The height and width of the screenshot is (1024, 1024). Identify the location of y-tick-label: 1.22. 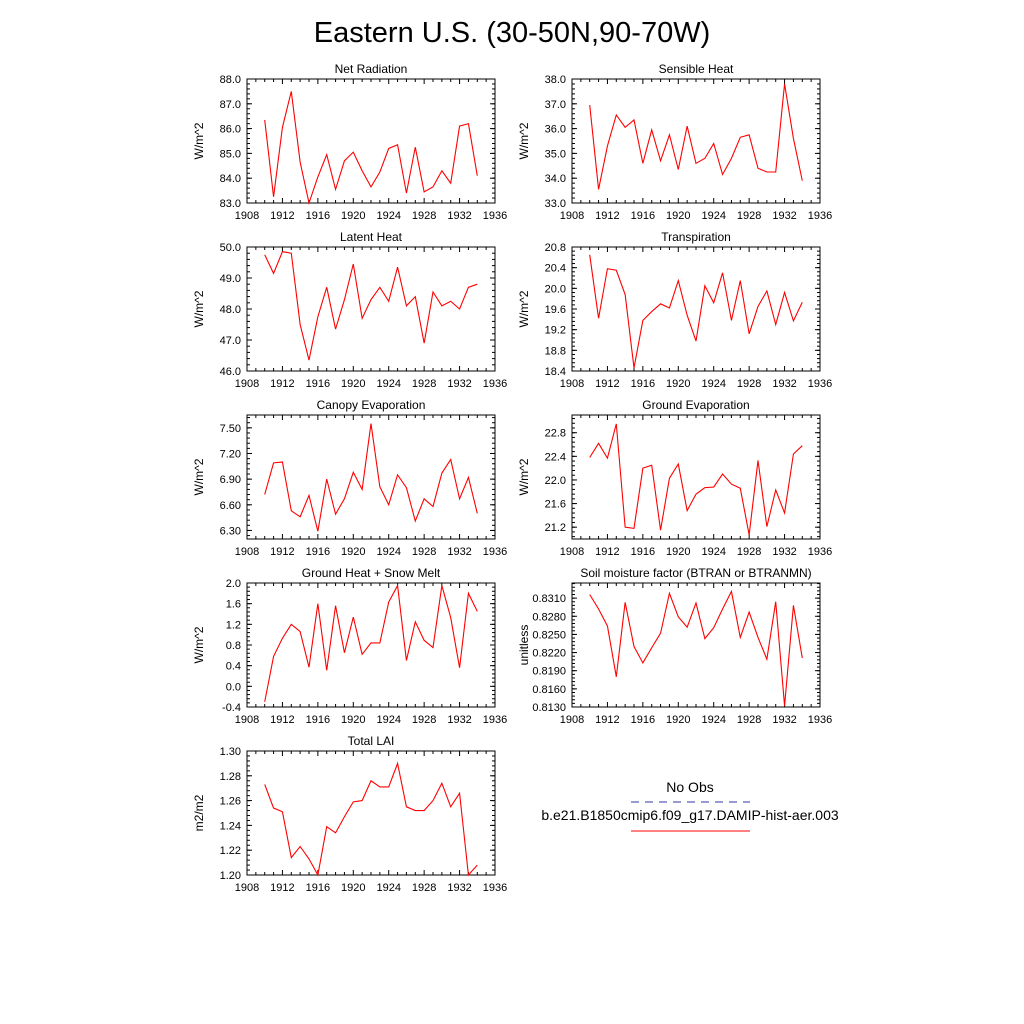
(230, 851).